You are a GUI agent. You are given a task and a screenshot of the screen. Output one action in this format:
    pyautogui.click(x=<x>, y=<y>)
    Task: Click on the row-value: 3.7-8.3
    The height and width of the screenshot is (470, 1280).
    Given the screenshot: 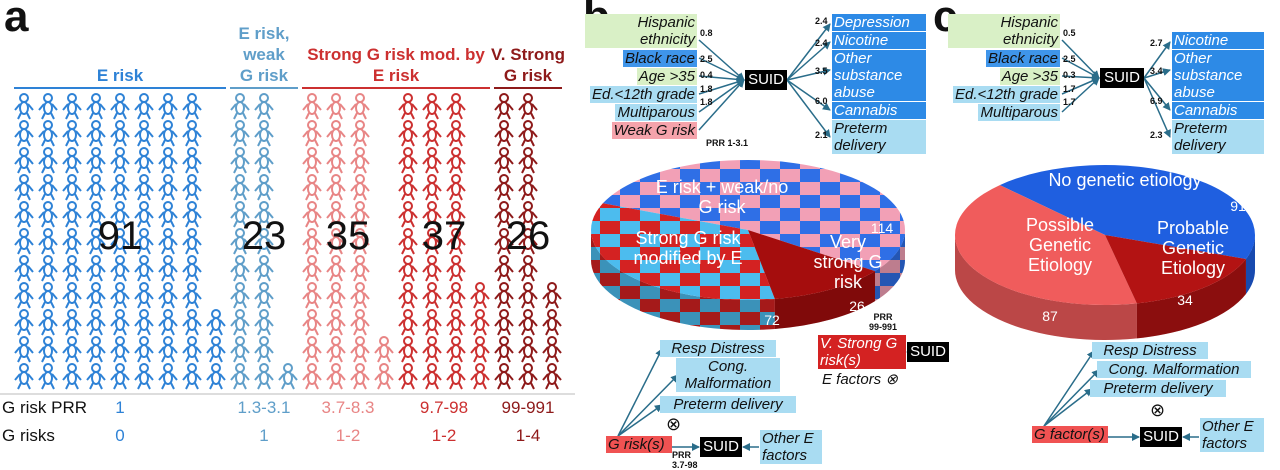 What is the action you would take?
    pyautogui.click(x=348, y=407)
    